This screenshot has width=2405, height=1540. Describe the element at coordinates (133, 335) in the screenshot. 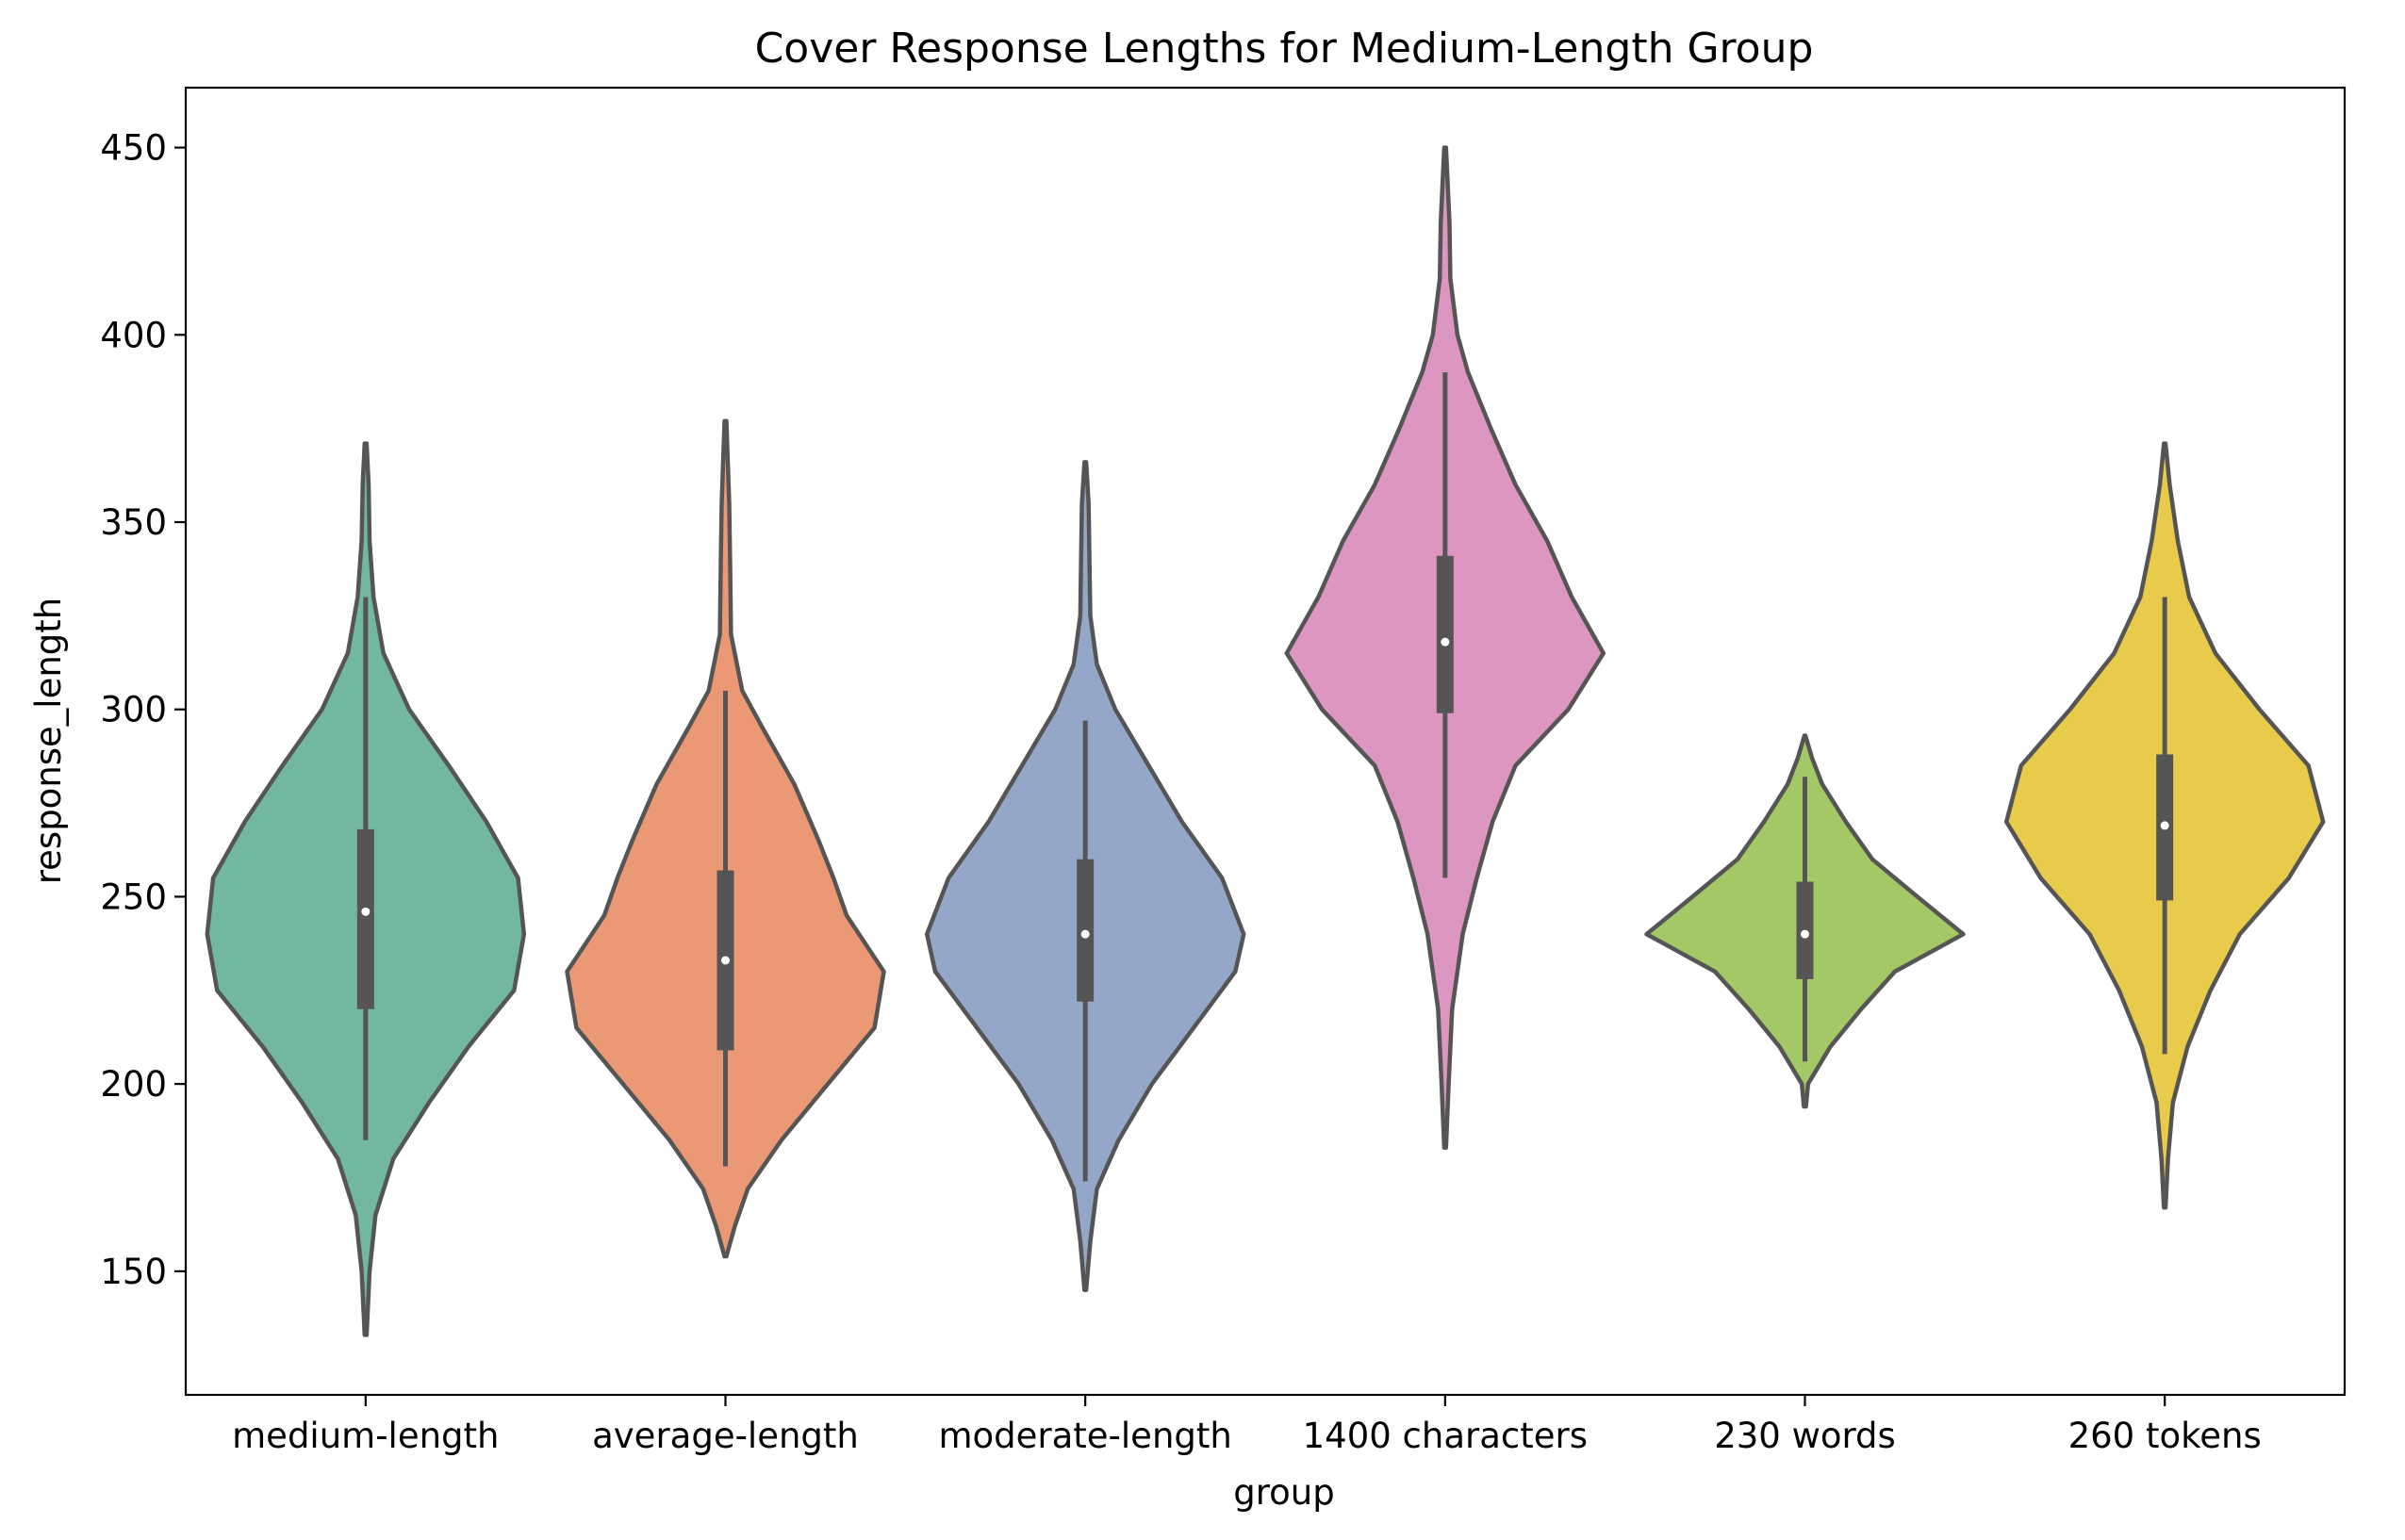

I see `y-tick-label-400: 400` at that location.